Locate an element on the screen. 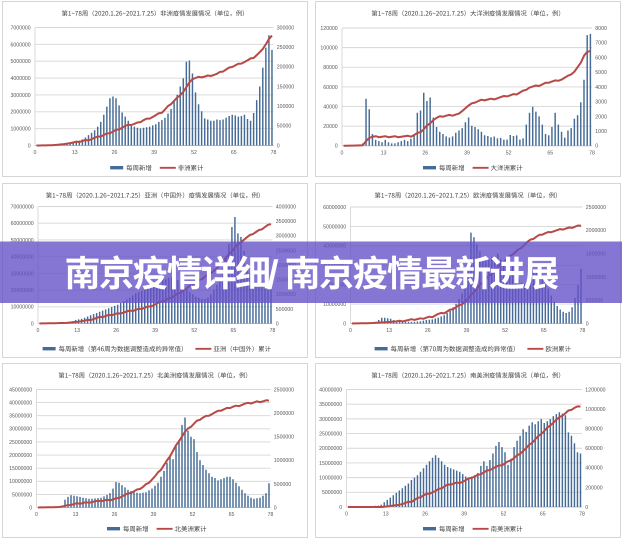  svg-text: 250000 is located at coordinates (285, 48).